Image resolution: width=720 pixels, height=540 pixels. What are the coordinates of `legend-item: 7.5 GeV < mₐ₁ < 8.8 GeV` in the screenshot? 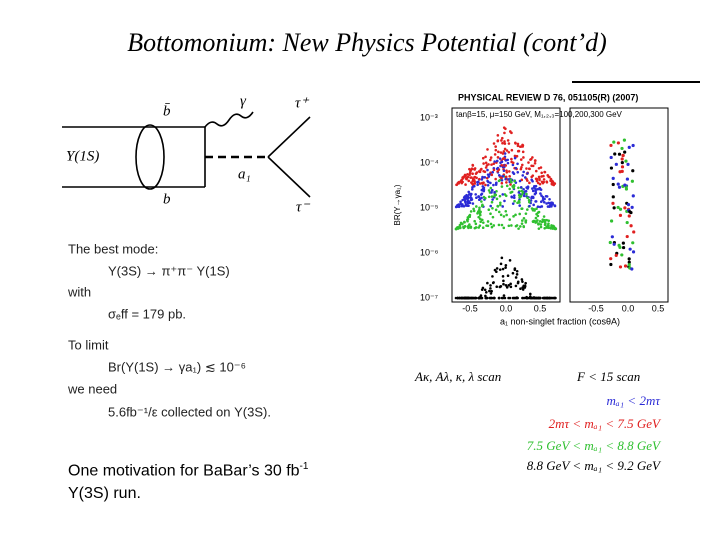 It's located at (594, 445).